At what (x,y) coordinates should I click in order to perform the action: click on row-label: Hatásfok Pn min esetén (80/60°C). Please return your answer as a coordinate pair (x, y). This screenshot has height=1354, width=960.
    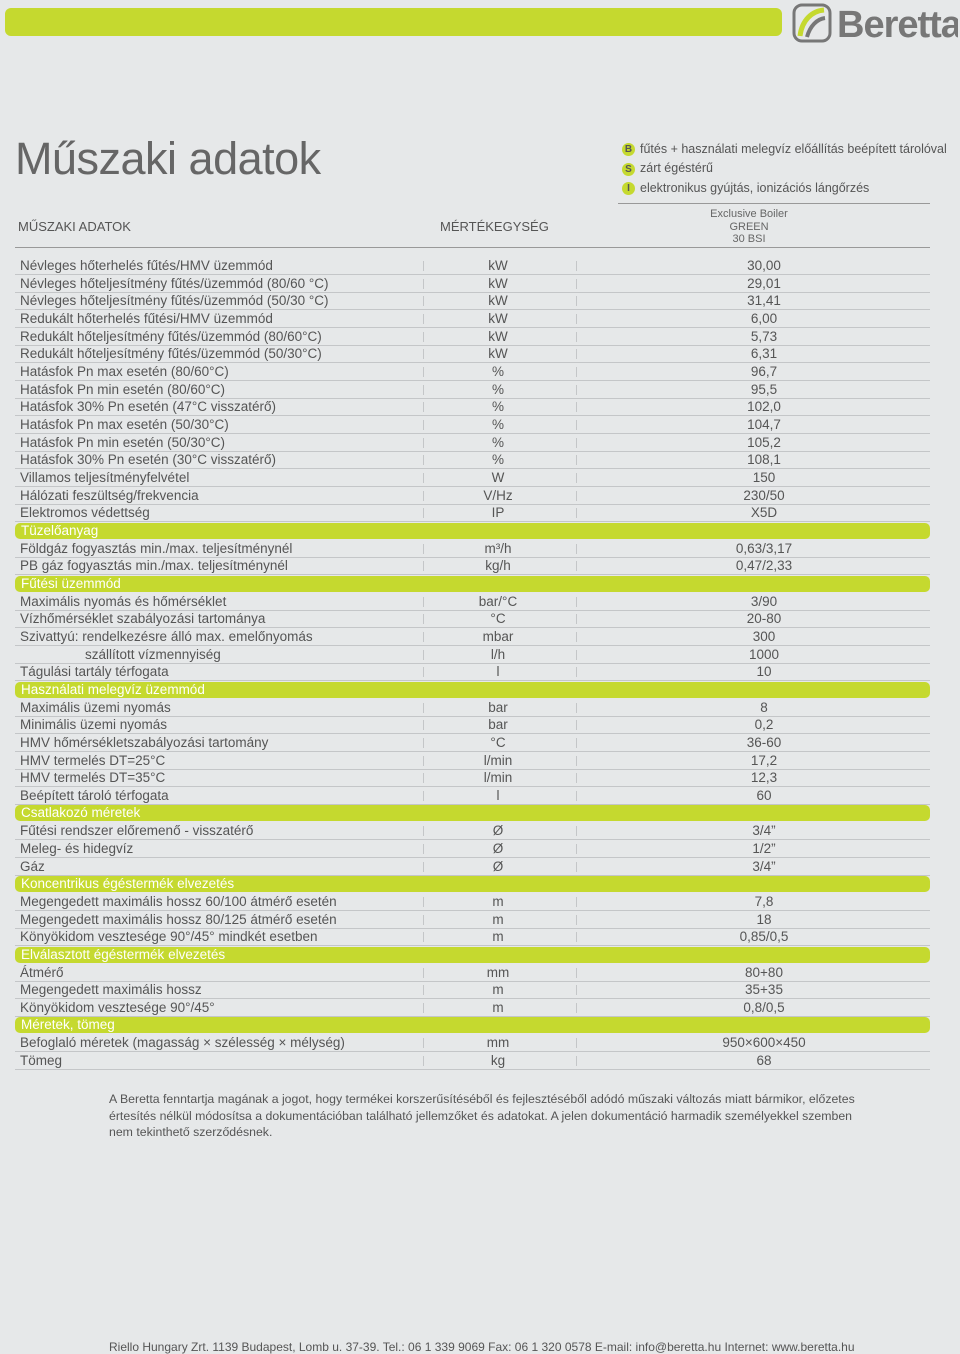
    Looking at the image, I should click on (122, 389).